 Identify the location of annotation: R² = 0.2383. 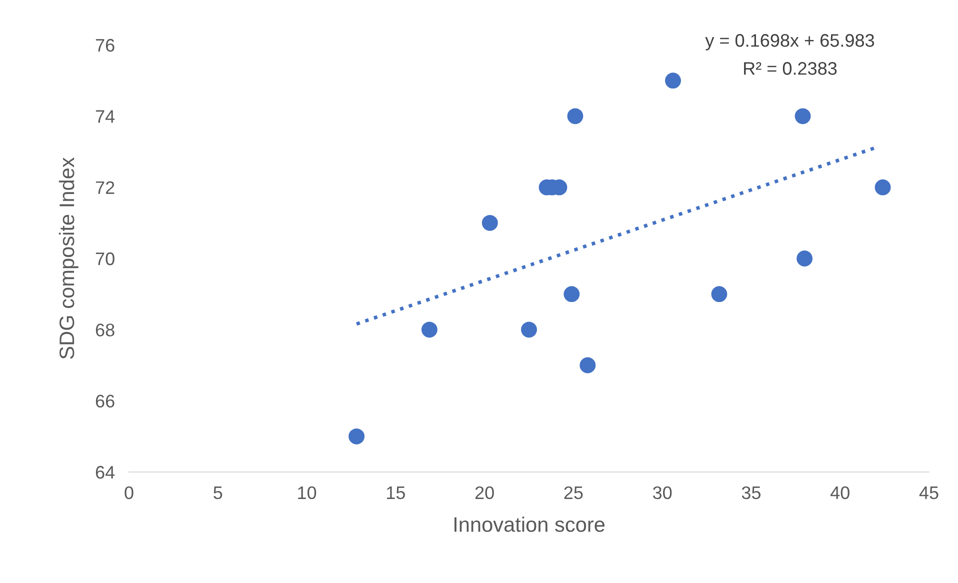
(790, 68).